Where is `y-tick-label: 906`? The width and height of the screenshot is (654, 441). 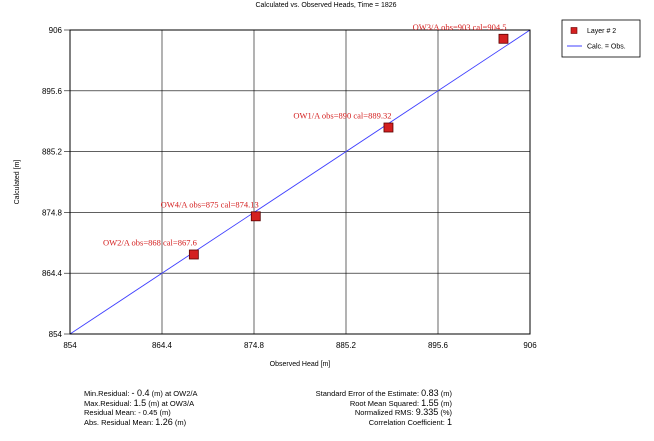 y-tick-label: 906 is located at coordinates (56, 30).